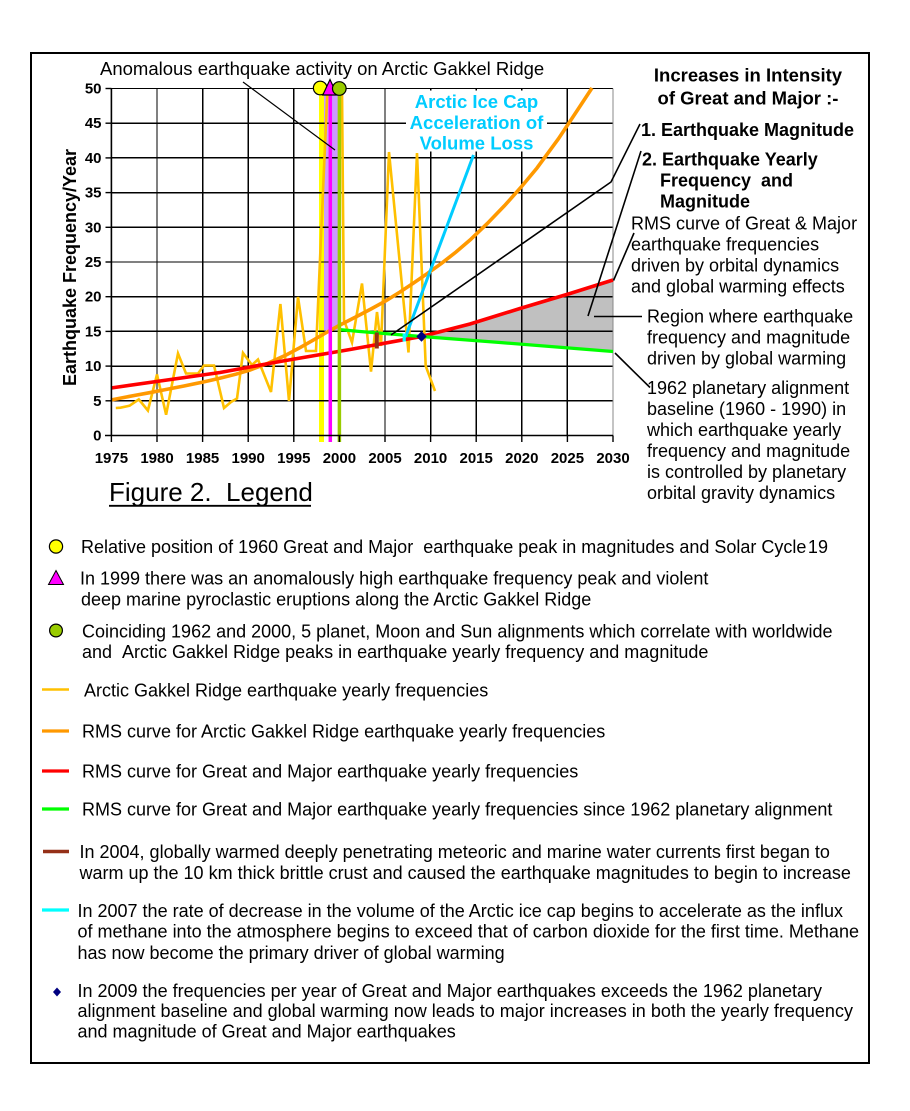  Describe the element at coordinates (93, 227) in the screenshot. I see `svg-text: 30` at that location.